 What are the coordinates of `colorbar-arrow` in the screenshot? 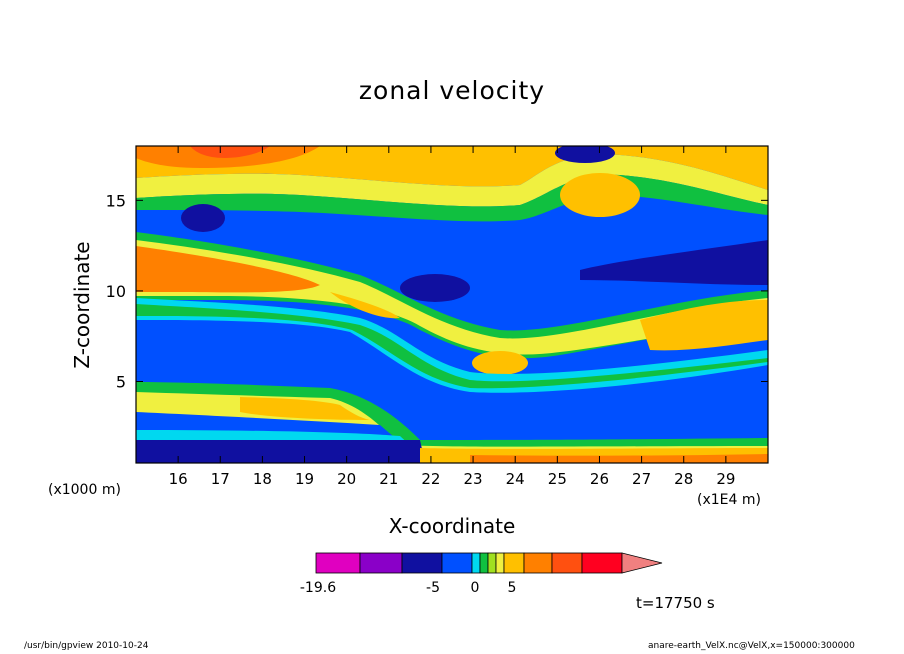 It's located at (642, 563).